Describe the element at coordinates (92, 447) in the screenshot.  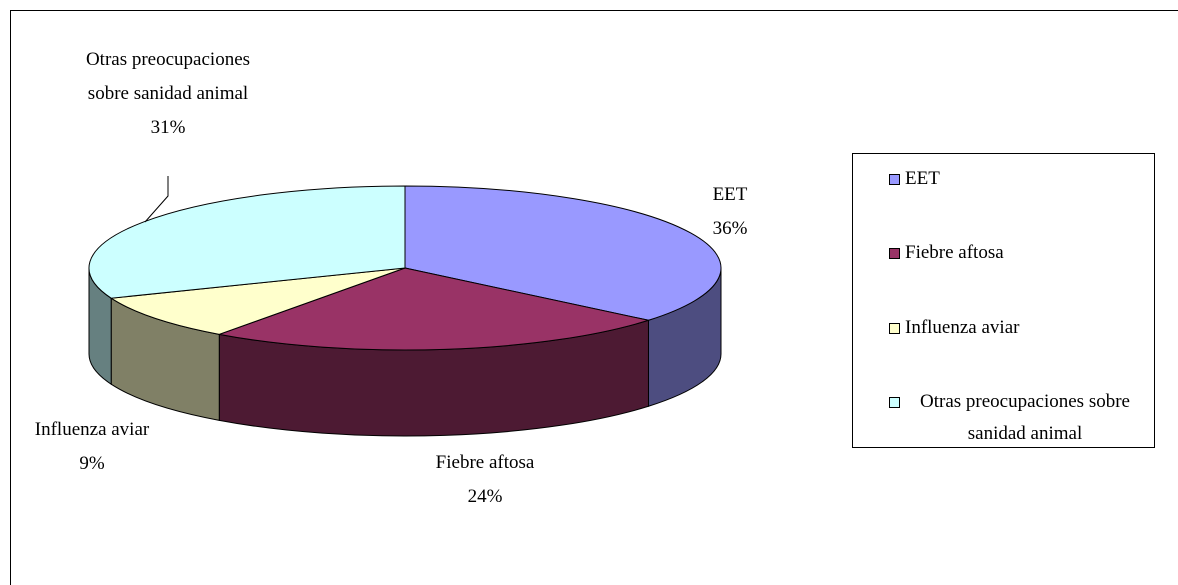
I see `data-label: Influenza aviar 9%` at that location.